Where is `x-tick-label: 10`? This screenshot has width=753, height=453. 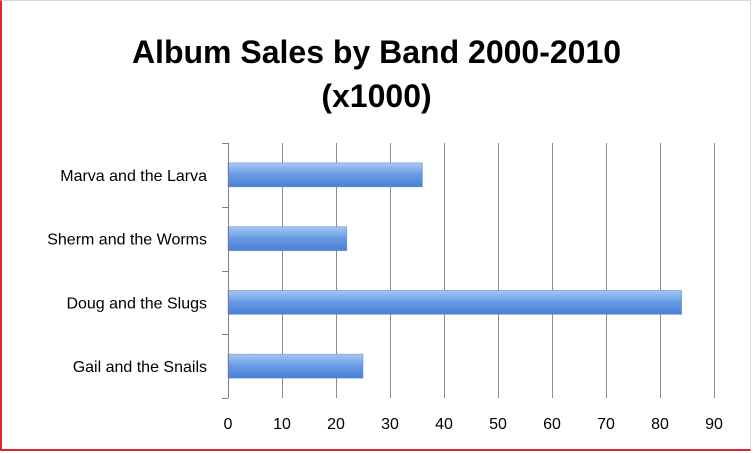
x-tick-label: 10 is located at coordinates (282, 424).